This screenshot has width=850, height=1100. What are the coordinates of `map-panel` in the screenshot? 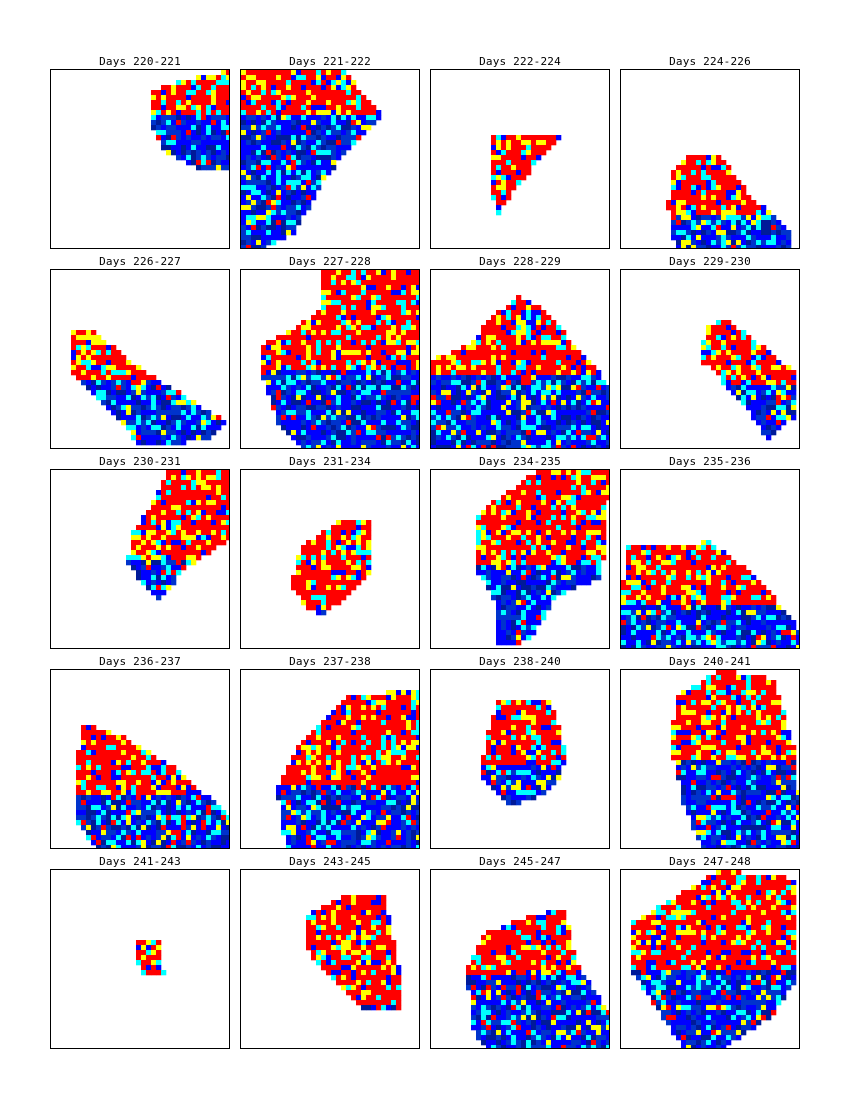 It's located at (520, 159).